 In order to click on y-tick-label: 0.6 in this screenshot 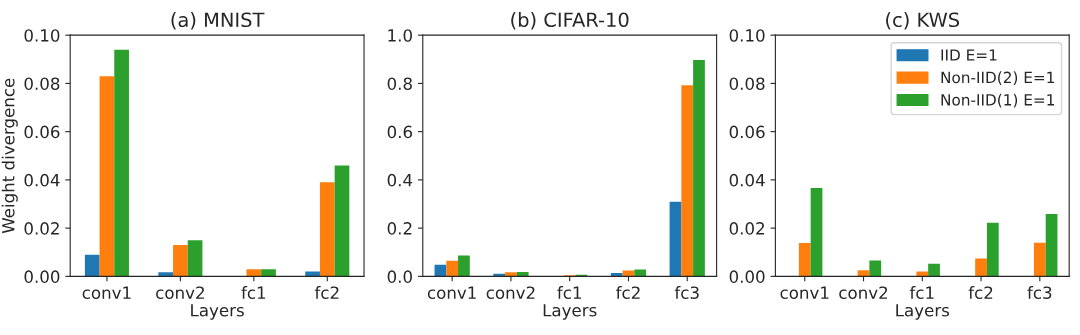, I will do `click(400, 132)`.